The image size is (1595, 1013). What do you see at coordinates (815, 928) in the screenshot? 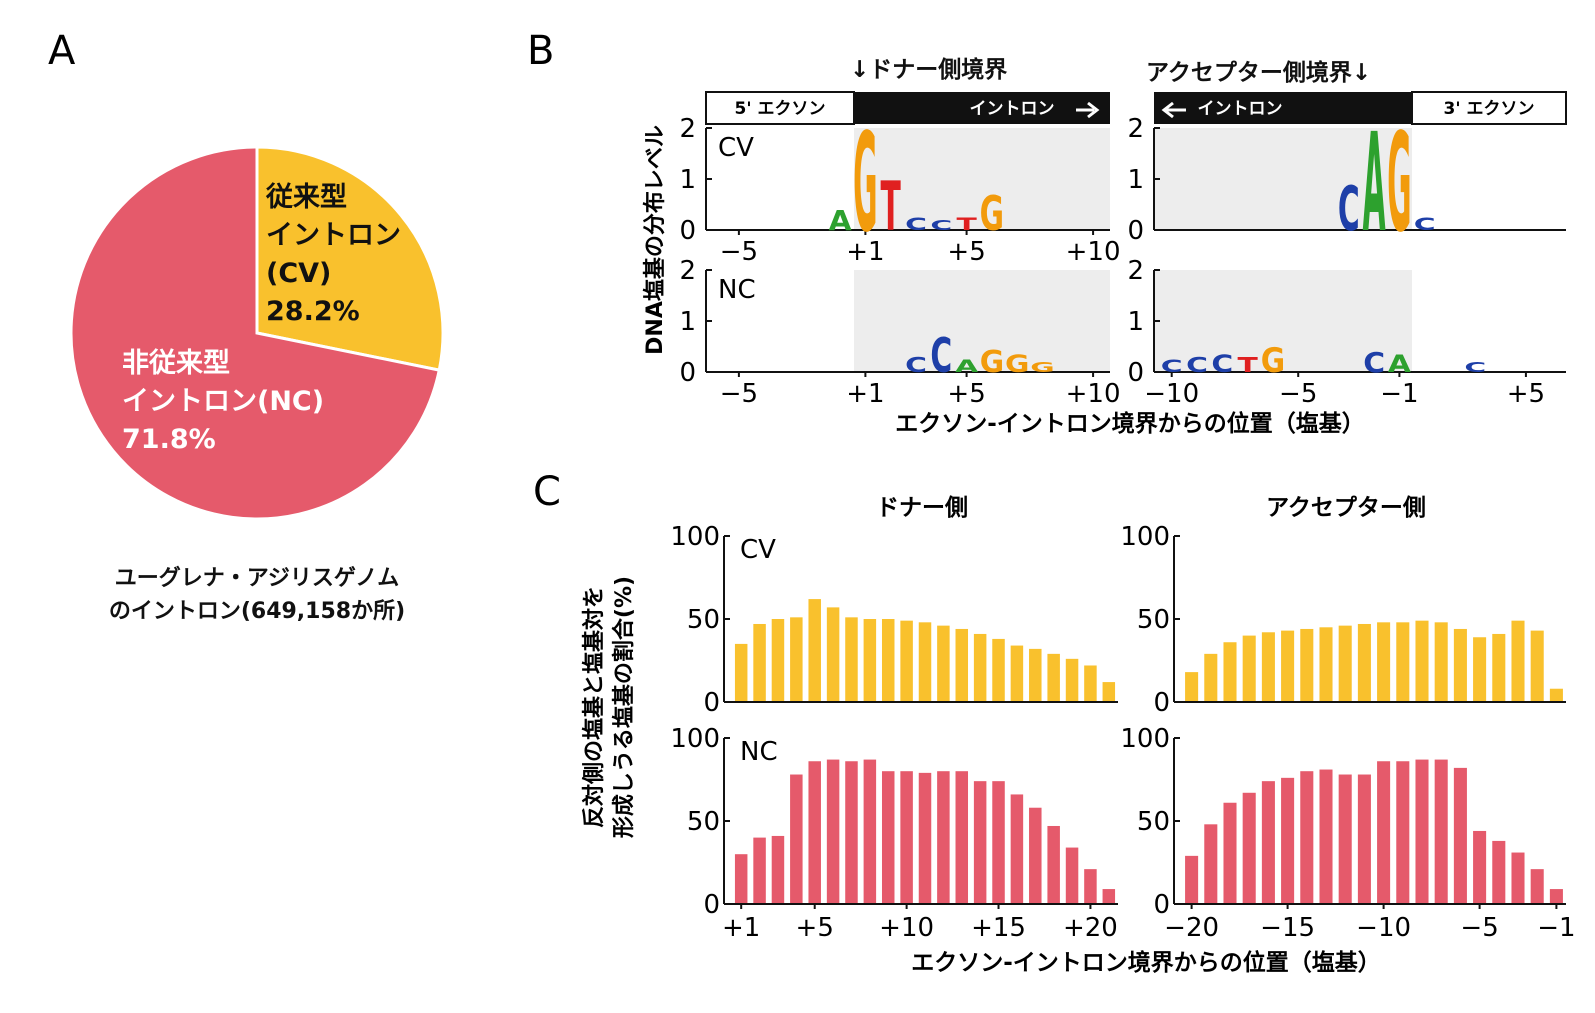
I see `bar-x-tick-label: +5` at bounding box center [815, 928].